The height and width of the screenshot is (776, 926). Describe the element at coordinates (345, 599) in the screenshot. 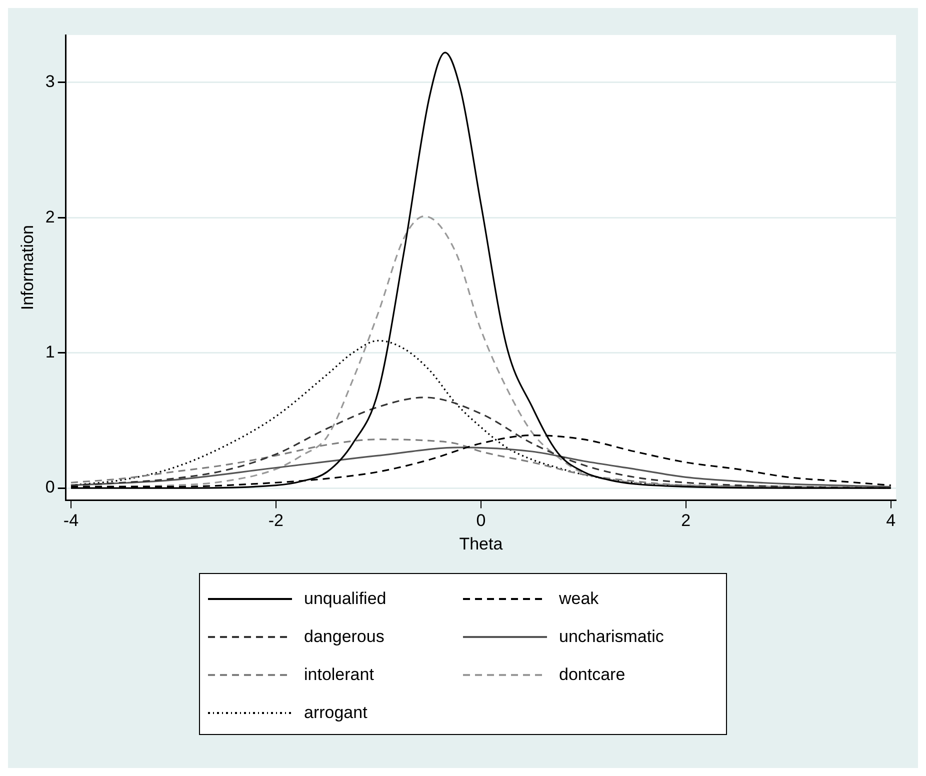

I see `legend-label: unqualified` at that location.